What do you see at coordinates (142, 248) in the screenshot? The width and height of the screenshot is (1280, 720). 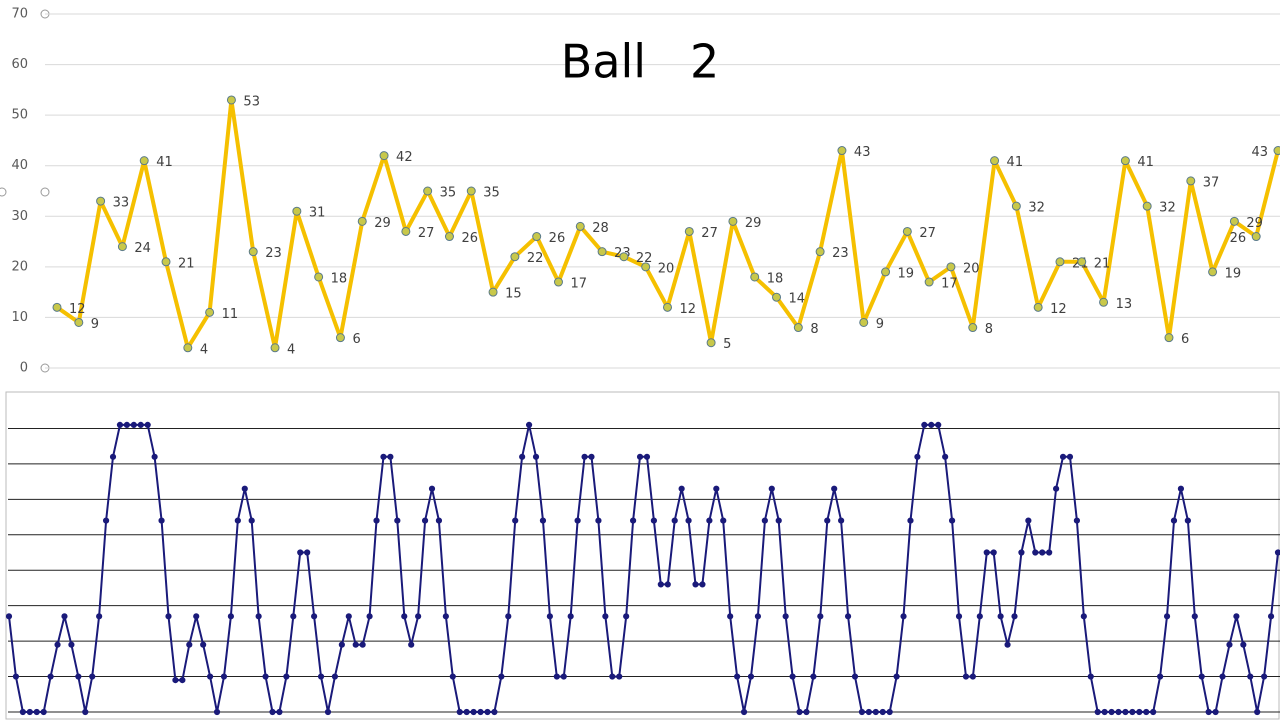 I see `data-label: 24` at bounding box center [142, 248].